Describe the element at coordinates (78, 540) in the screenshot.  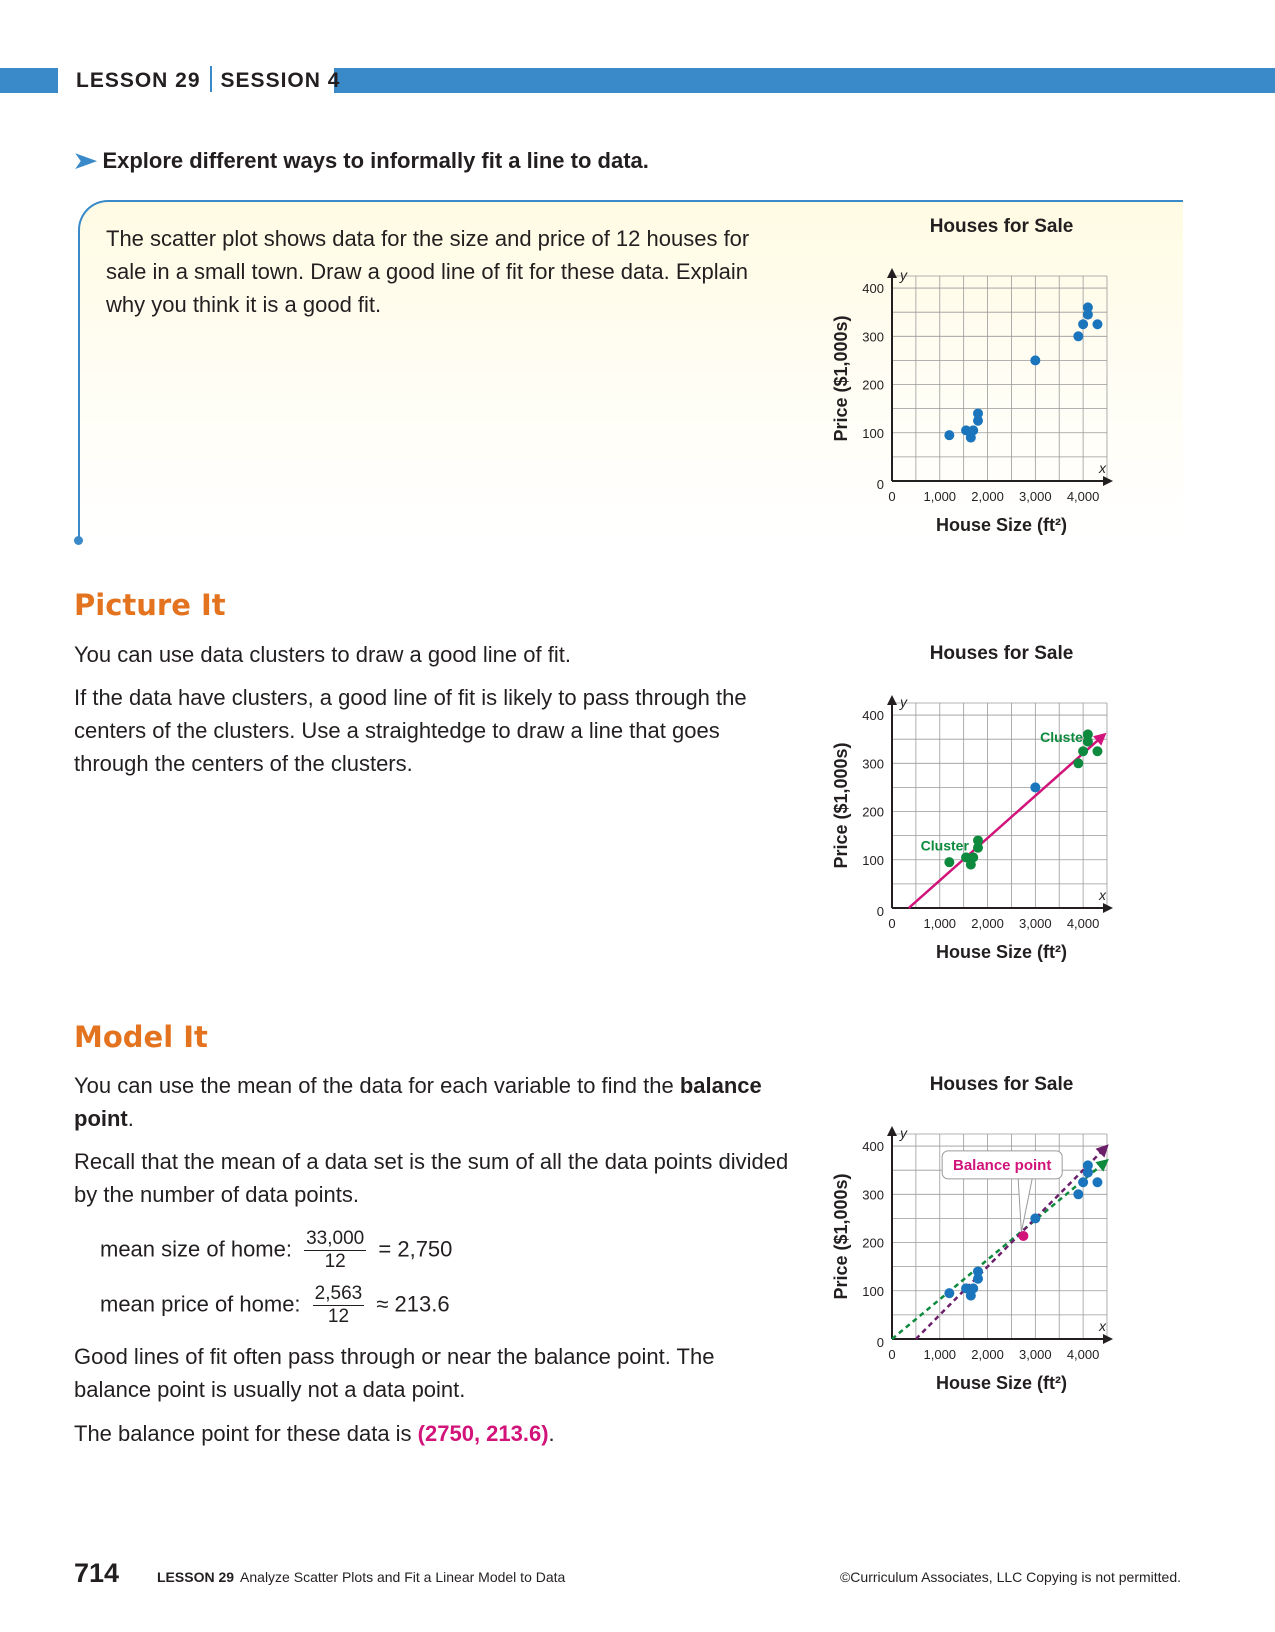
I see `problem-box-end-dot` at that location.